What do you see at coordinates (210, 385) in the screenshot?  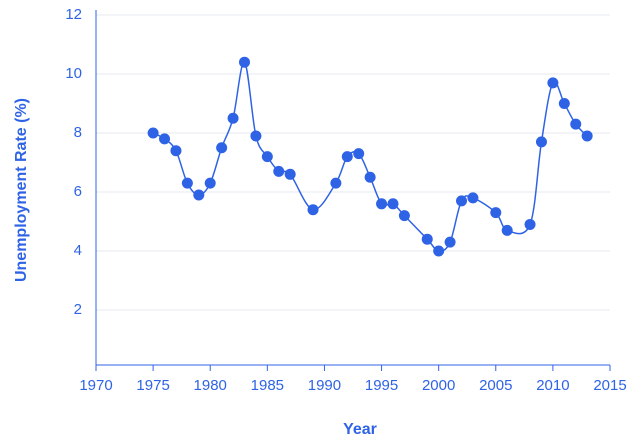 I see `x-tick-label: 1980` at bounding box center [210, 385].